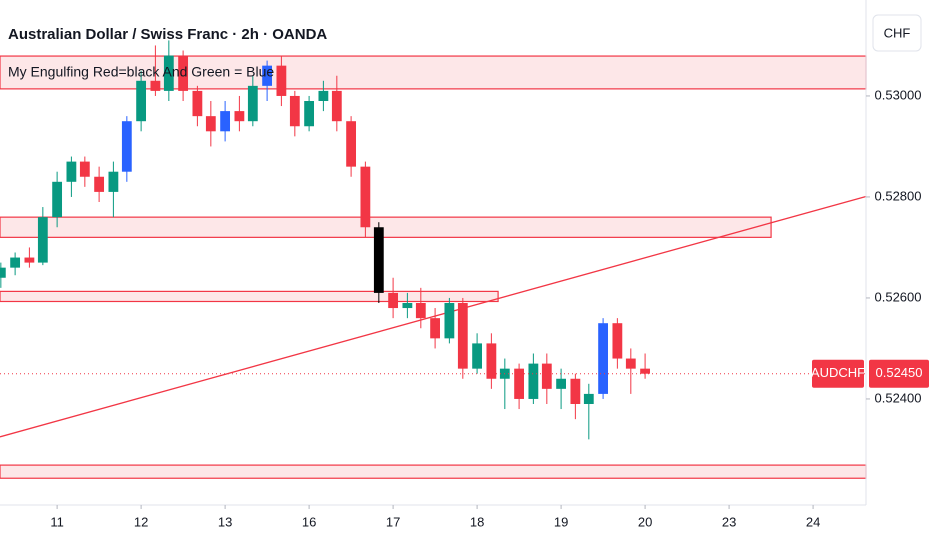  What do you see at coordinates (141, 72) in the screenshot?
I see `indicator-label: My Engulfing Red=black And Green = Blue` at bounding box center [141, 72].